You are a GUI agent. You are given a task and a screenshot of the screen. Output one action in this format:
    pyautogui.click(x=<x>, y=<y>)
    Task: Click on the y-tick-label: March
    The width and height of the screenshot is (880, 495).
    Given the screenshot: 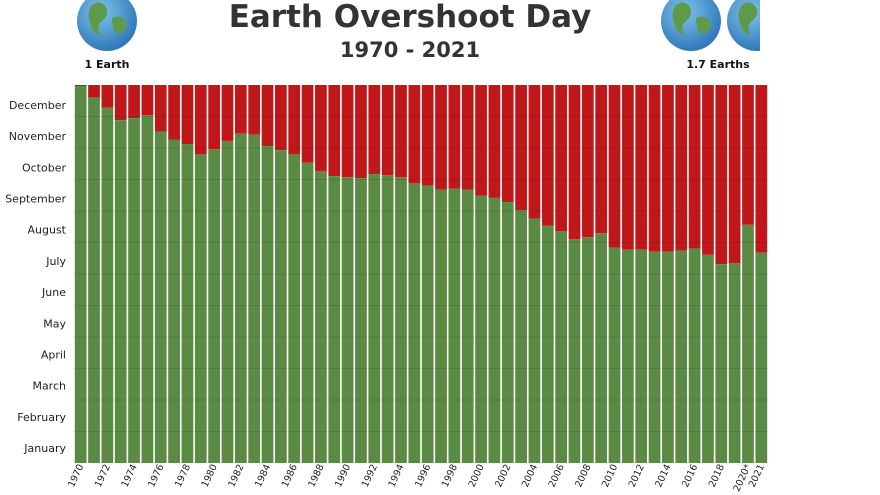 What is the action you would take?
    pyautogui.click(x=49, y=386)
    